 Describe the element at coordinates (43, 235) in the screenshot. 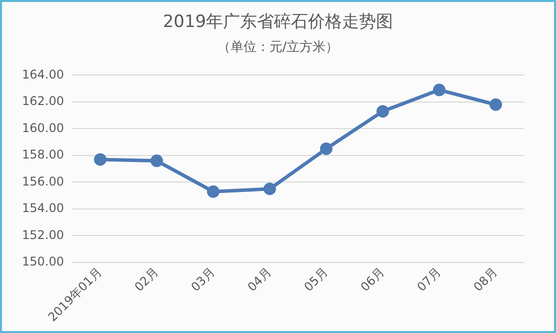

I see `y-tick-label: 152.00` at that location.